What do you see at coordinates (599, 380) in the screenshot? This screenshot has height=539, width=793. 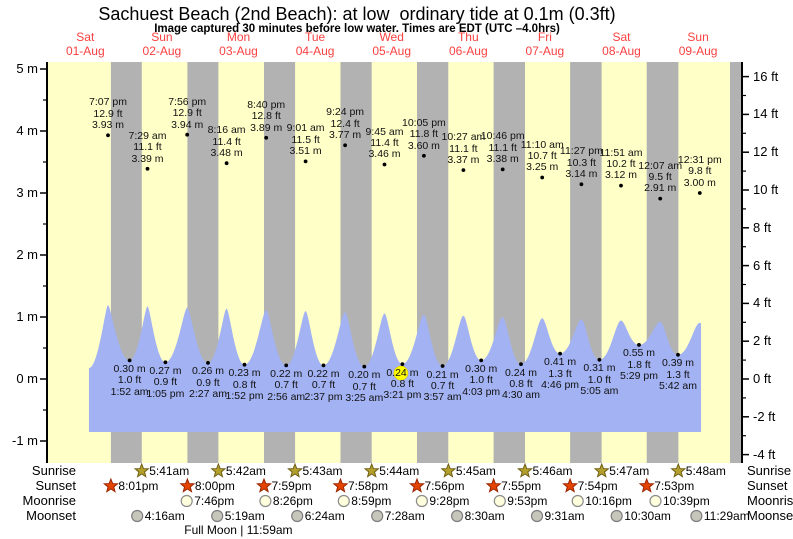 I see `low-tide-annotation: 0.31 m 1.0 ft 5:05 am` at bounding box center [599, 380].